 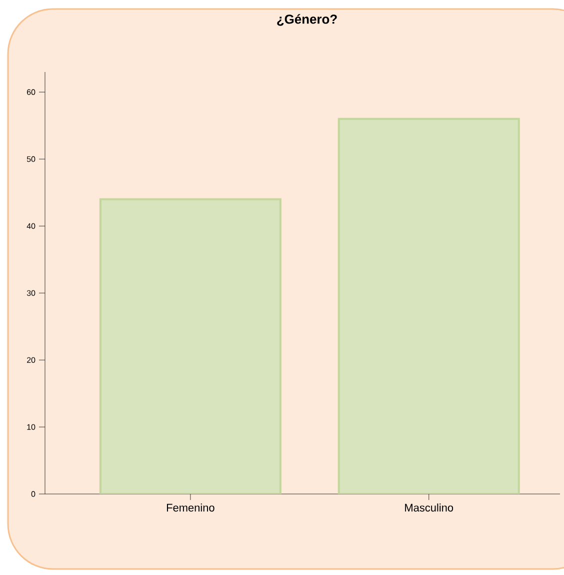 I want to click on x-tick-label: Masculino, so click(x=429, y=508).